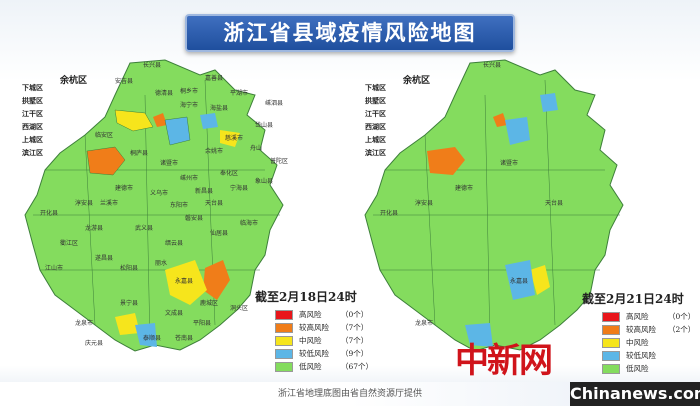  What do you see at coordinates (682, 329) in the screenshot?
I see `legend-count: （2个）` at bounding box center [682, 329].